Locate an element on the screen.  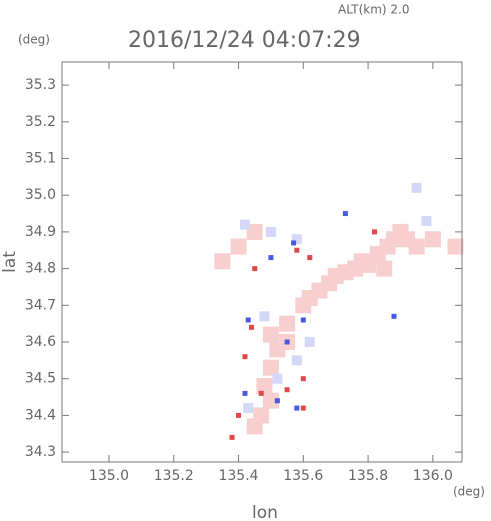
altitude-label: ALT(km) 2.0 is located at coordinates (373, 10).